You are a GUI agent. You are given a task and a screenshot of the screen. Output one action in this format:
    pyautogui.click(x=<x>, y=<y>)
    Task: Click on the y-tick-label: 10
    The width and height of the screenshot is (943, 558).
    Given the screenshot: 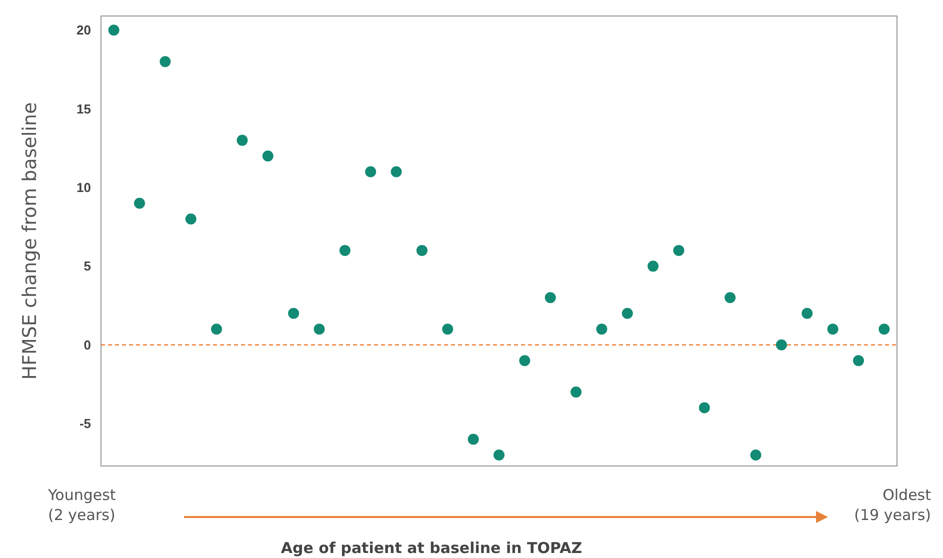 What is the action you would take?
    pyautogui.click(x=83, y=188)
    